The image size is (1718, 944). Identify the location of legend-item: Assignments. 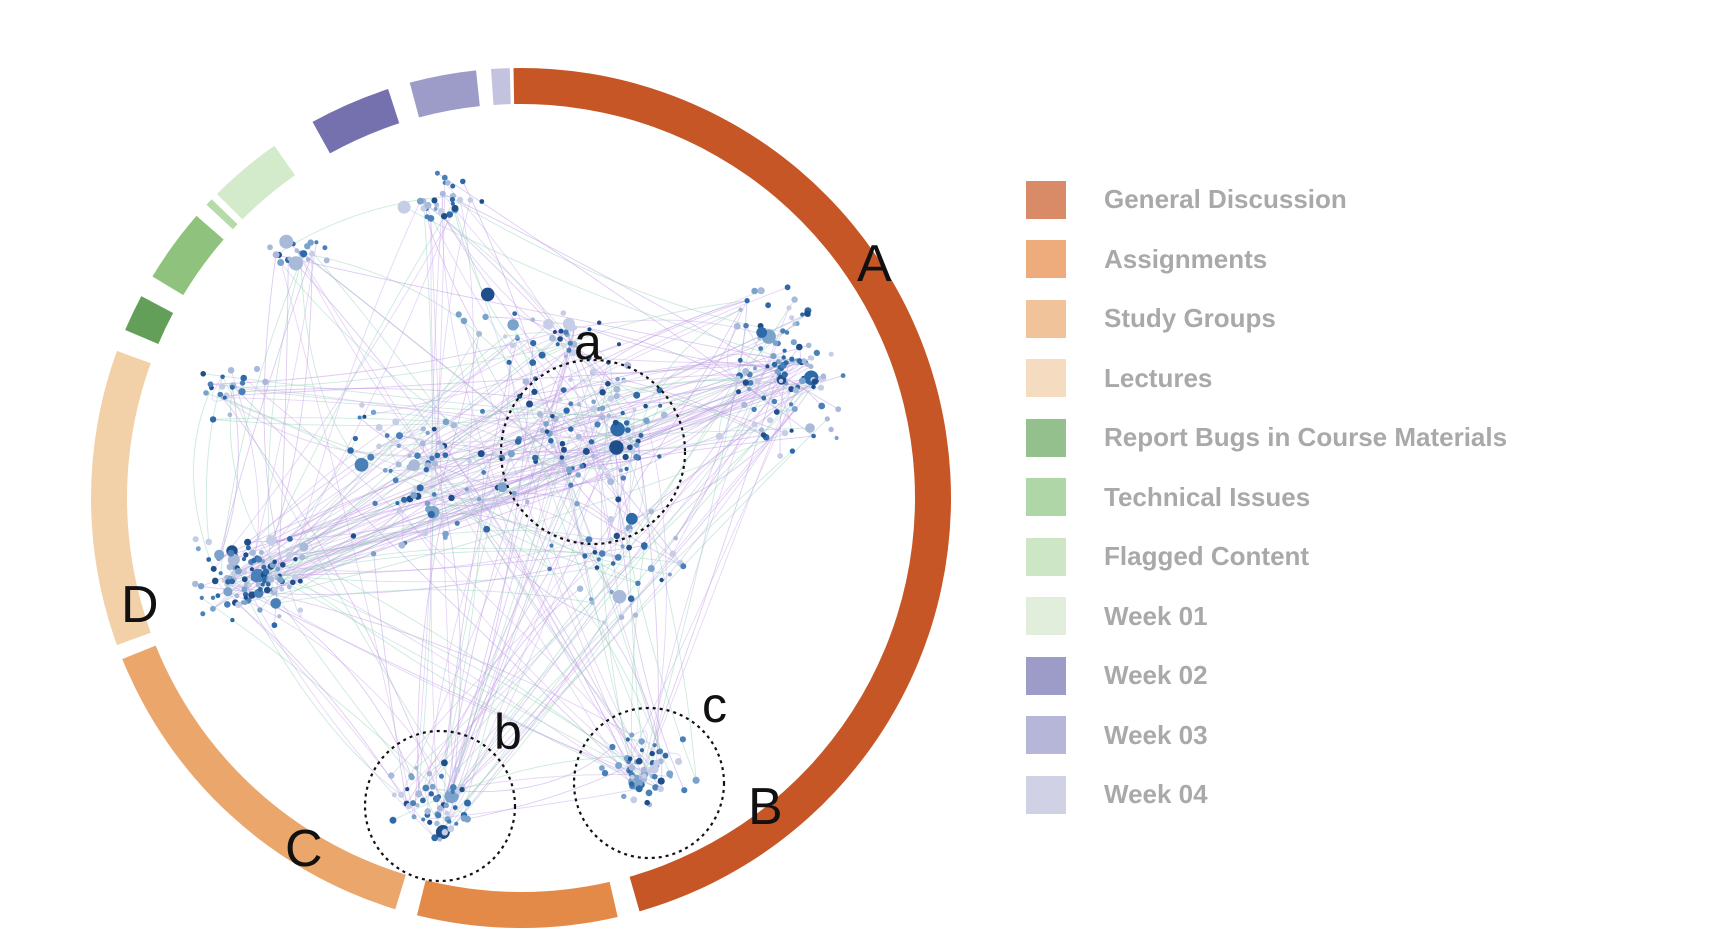
(1326, 260).